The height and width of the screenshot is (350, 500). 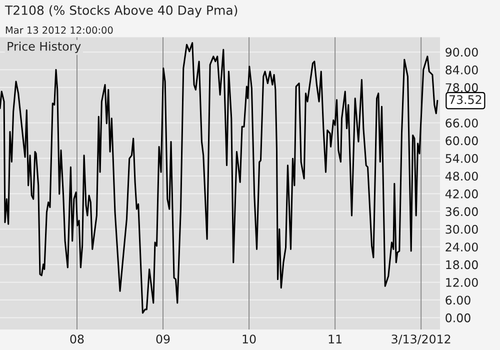 I want to click on y-tick-label: 60.00, so click(x=462, y=141).